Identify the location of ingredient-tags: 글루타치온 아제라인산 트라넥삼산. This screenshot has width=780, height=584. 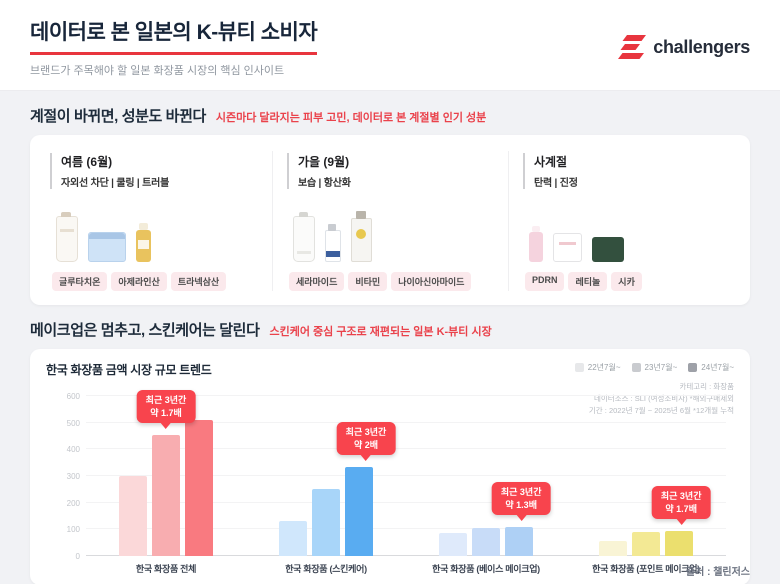
(154, 281).